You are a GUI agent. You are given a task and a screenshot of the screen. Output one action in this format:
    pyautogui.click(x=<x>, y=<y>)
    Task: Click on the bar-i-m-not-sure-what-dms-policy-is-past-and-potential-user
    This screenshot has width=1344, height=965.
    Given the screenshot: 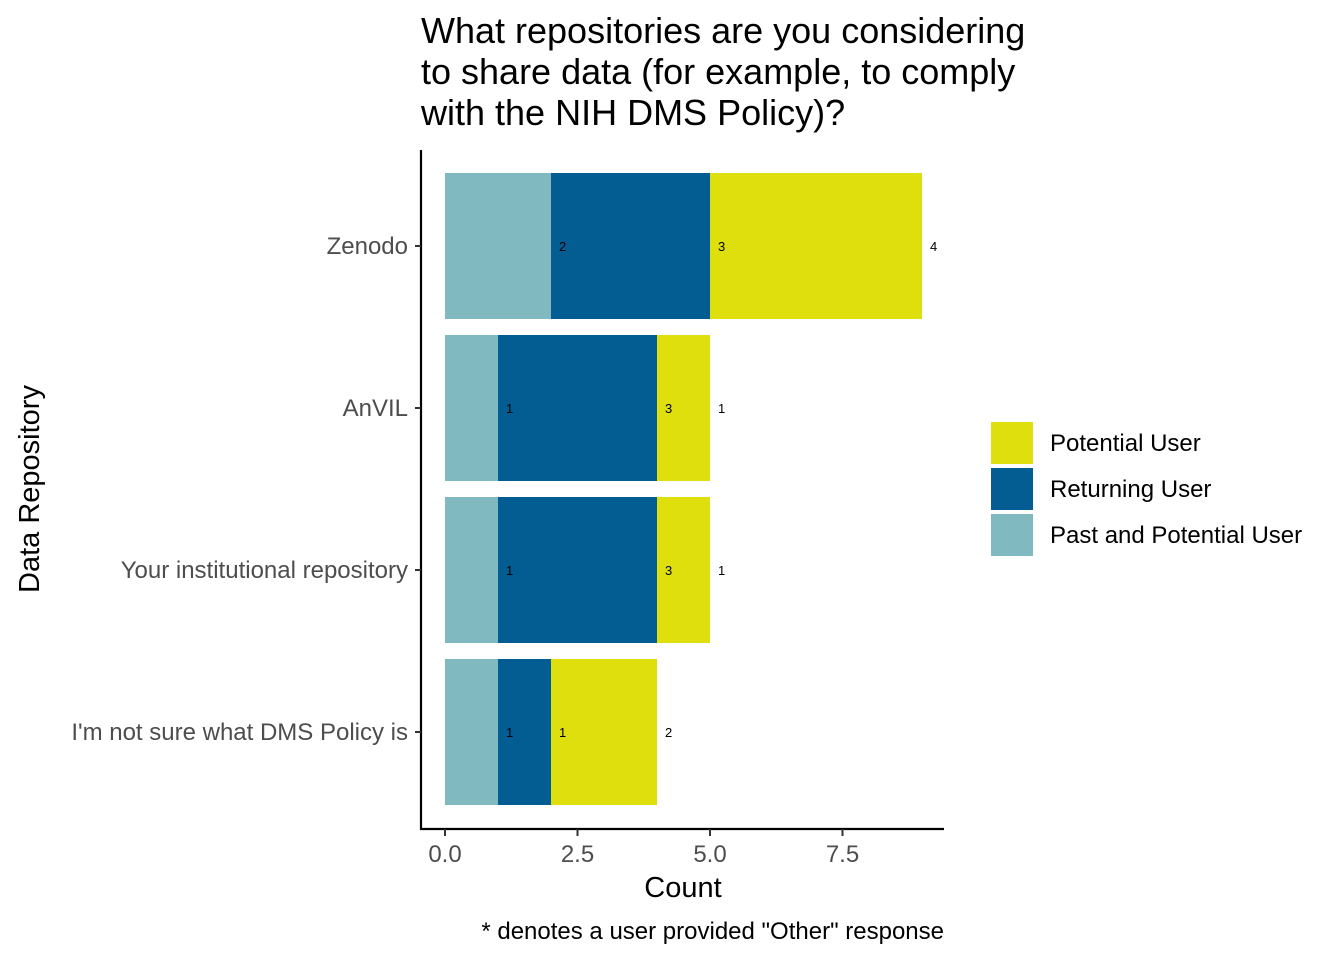 What is the action you would take?
    pyautogui.click(x=471, y=732)
    